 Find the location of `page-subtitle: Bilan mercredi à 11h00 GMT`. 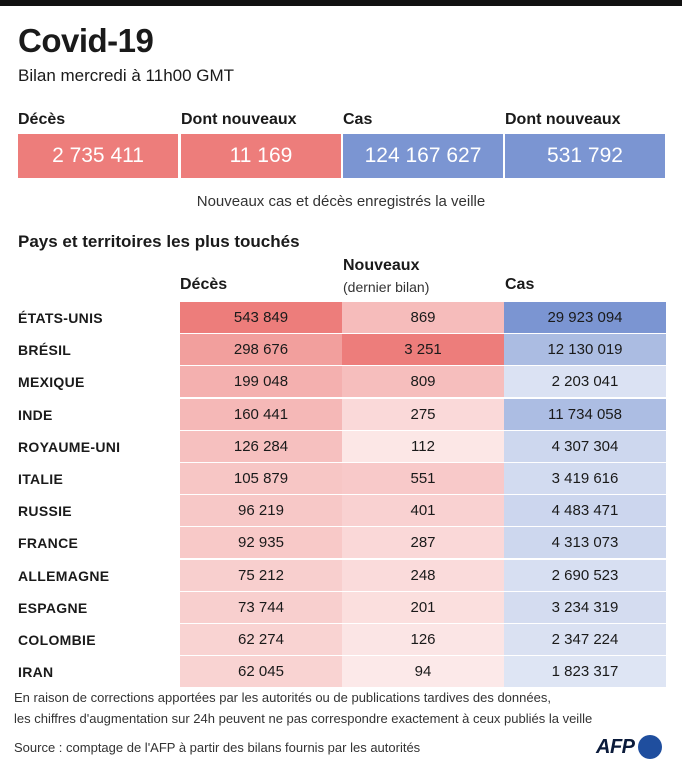

page-subtitle: Bilan mercredi à 11h00 GMT is located at coordinates (126, 75).